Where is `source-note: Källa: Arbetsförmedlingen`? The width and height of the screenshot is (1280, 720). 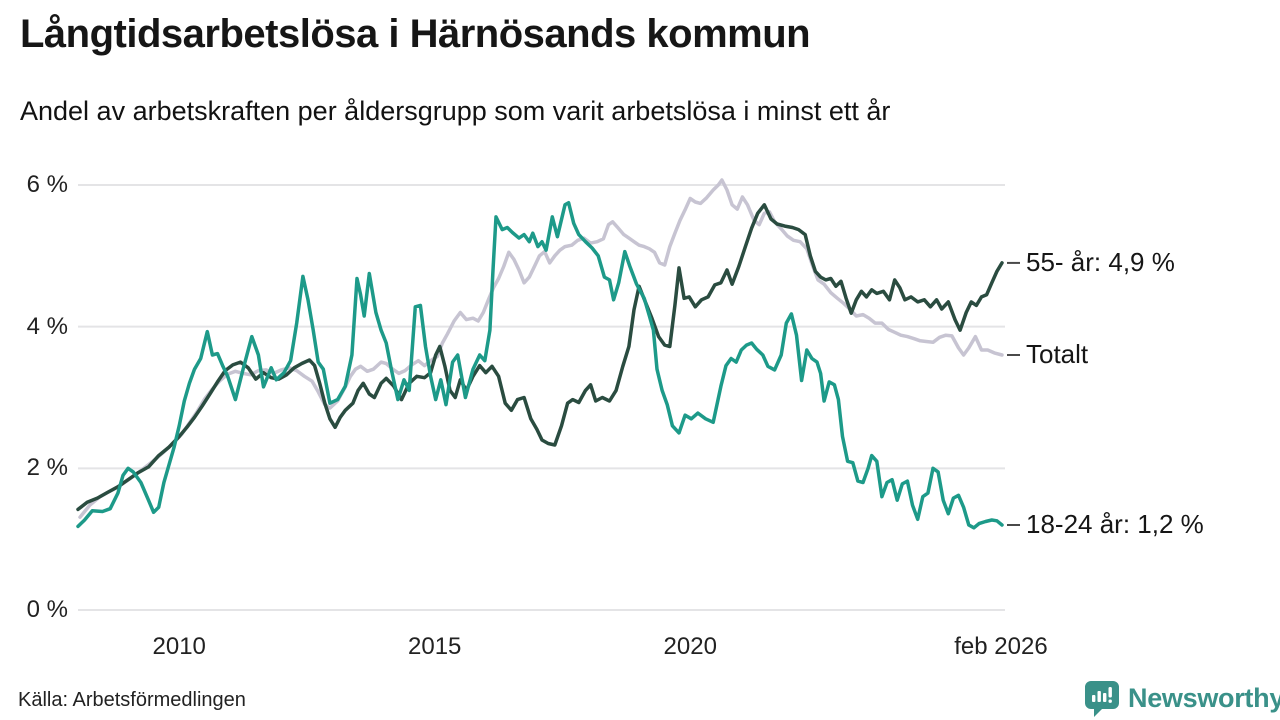 source-note: Källa: Arbetsförmedlingen is located at coordinates (132, 700).